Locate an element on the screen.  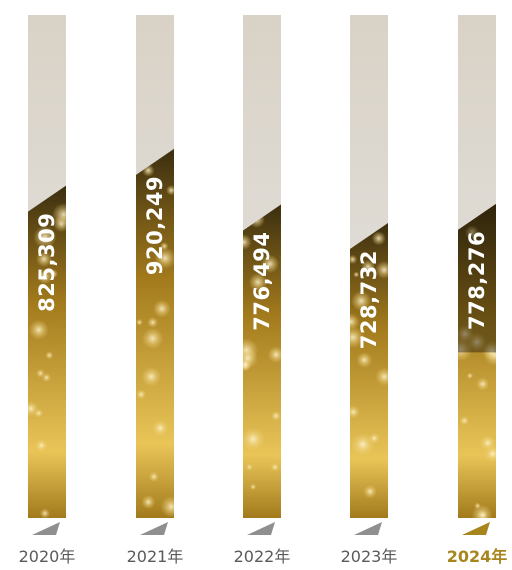
x-tick-label: 2024年 is located at coordinates (477, 556).